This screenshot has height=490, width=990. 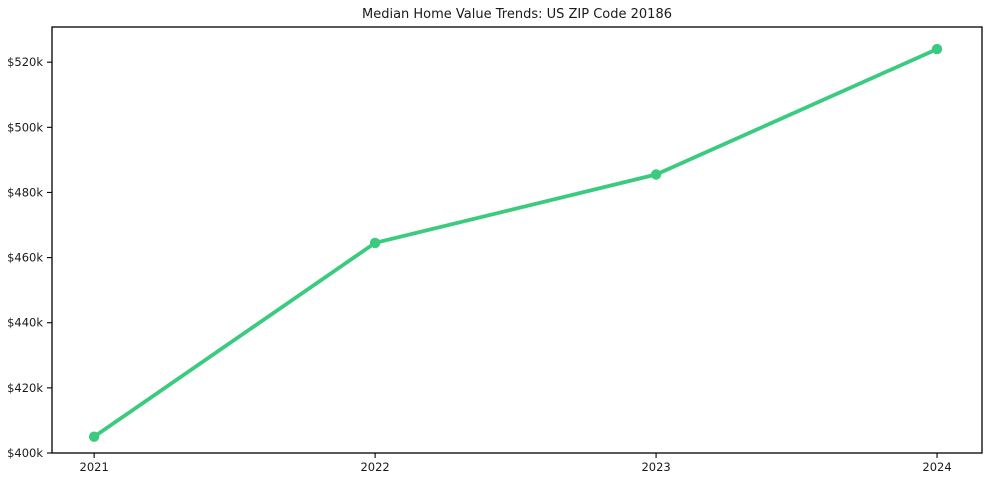 I want to click on y-tick-label: $420k, so click(x=25, y=388).